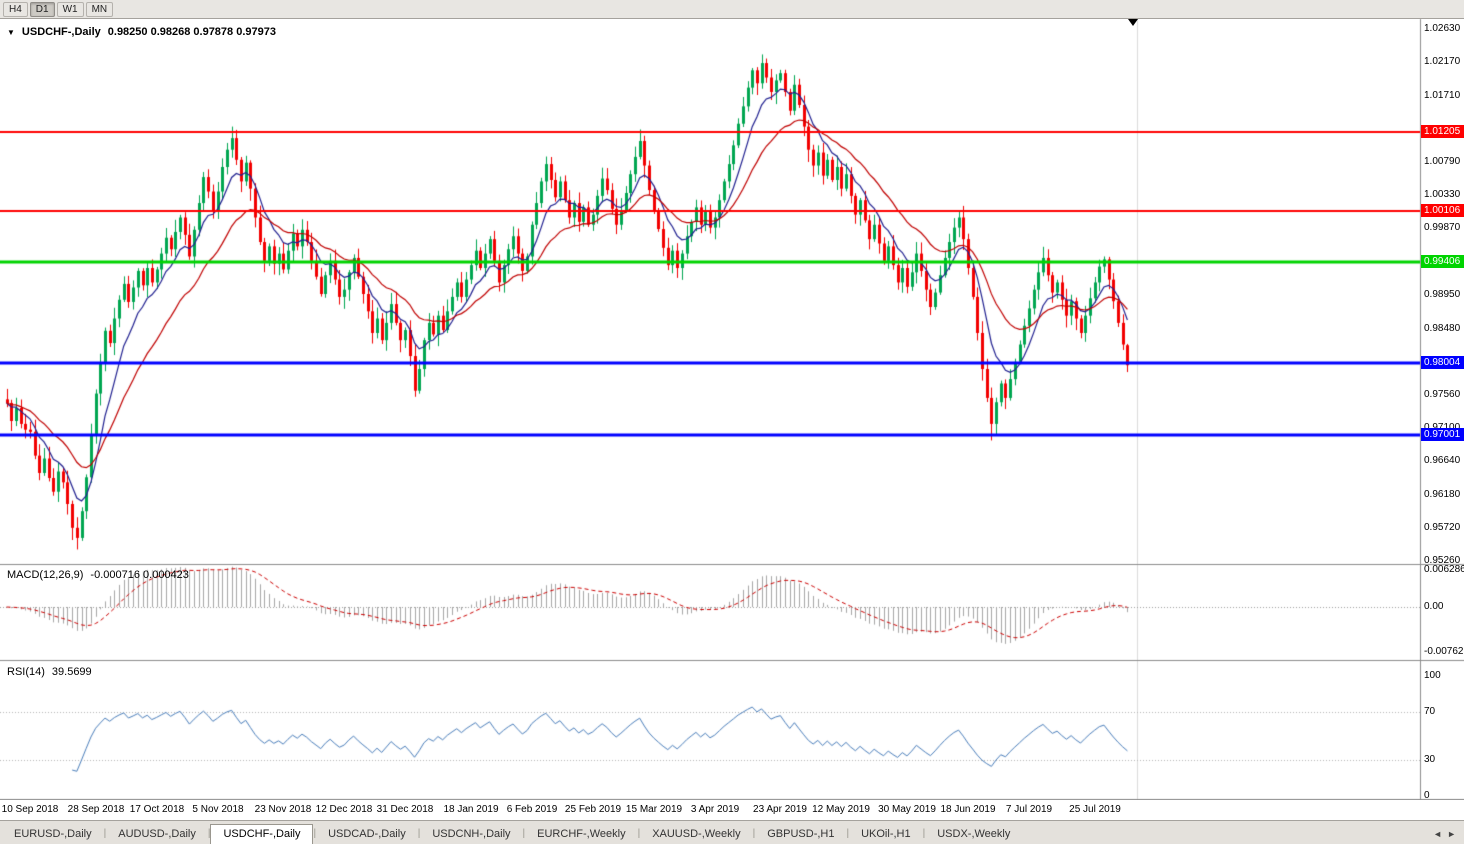 This screenshot has width=1464, height=844. What do you see at coordinates (344, 809) in the screenshot?
I see `date-label: 12 Dec 2018` at bounding box center [344, 809].